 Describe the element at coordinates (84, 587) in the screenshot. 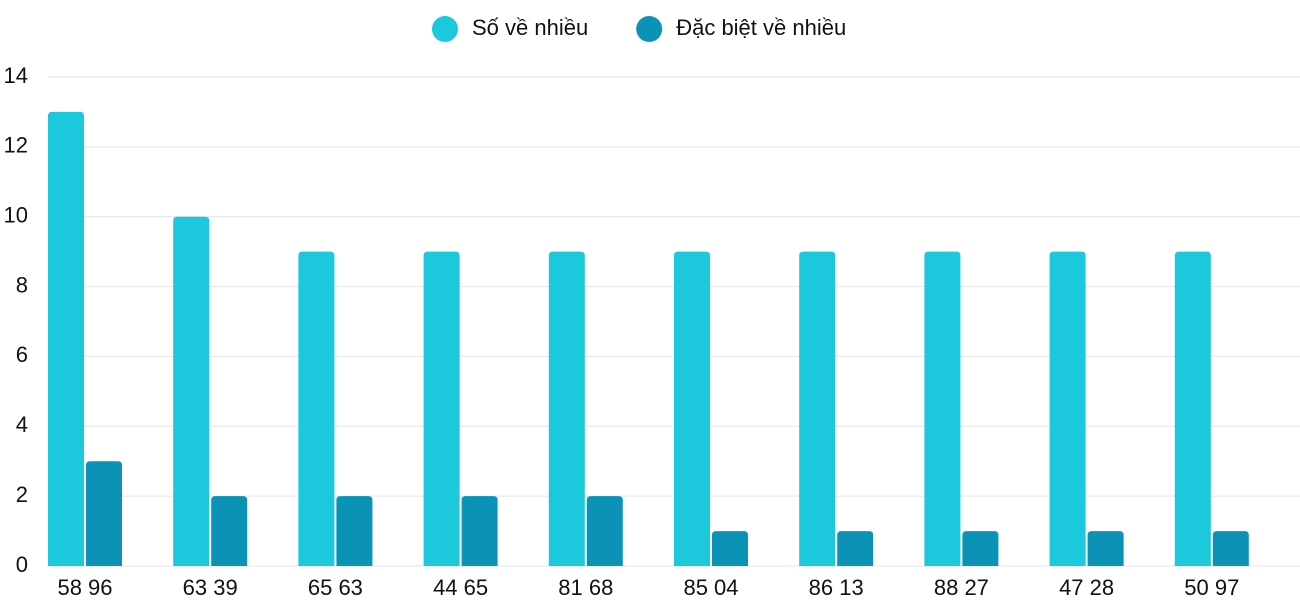

I see `x-tick-label: 58 96` at that location.